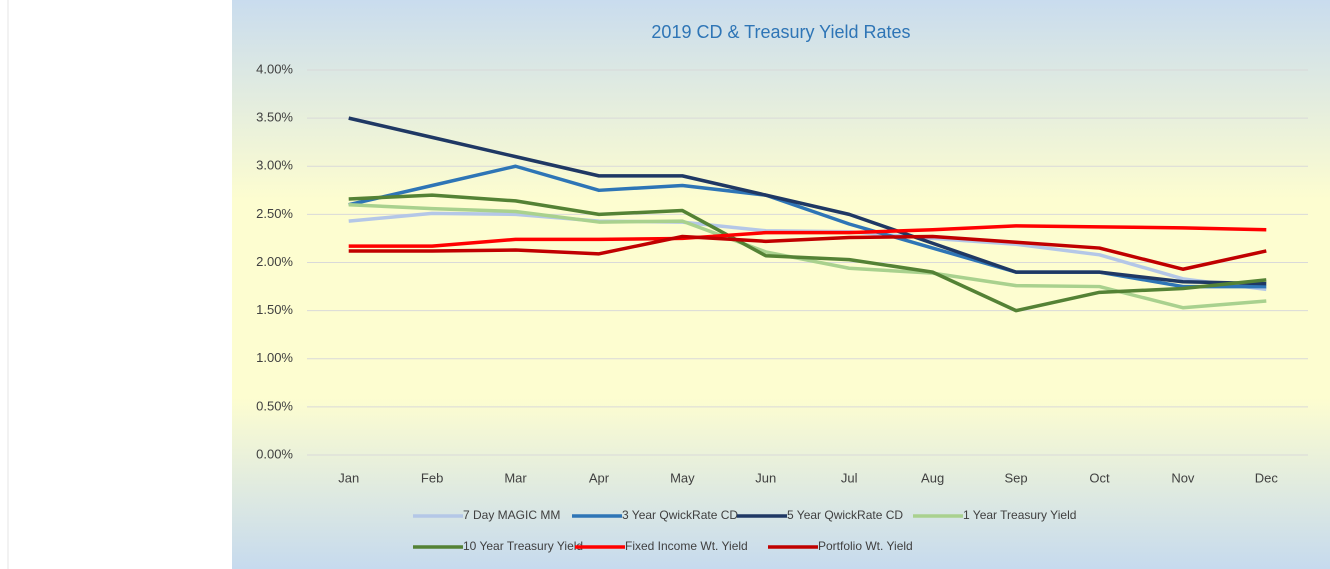 Image resolution: width=1330 pixels, height=569 pixels. I want to click on legend-label: 1 Year Treasury Yield, so click(1019, 515).